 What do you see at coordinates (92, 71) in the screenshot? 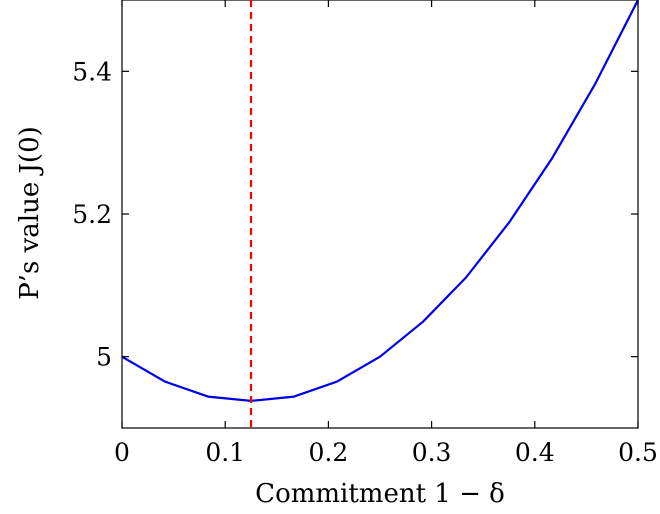
I see `y-tick-label: 5.4` at bounding box center [92, 71].